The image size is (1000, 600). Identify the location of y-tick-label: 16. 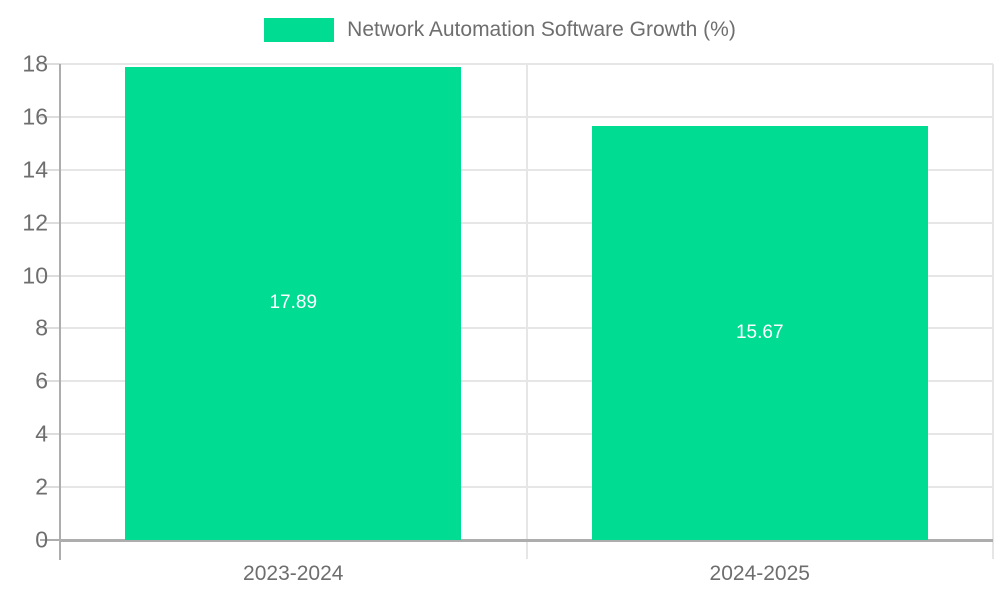
(35, 116).